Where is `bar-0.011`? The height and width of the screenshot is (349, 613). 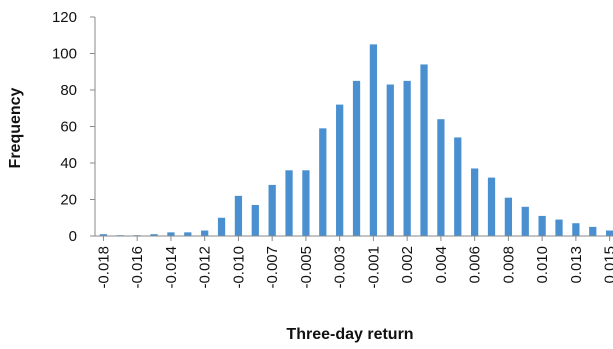 bar-0.011 is located at coordinates (559, 227).